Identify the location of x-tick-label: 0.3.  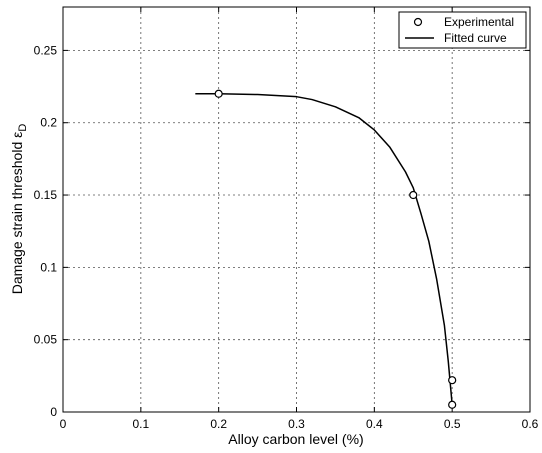
(296, 424).